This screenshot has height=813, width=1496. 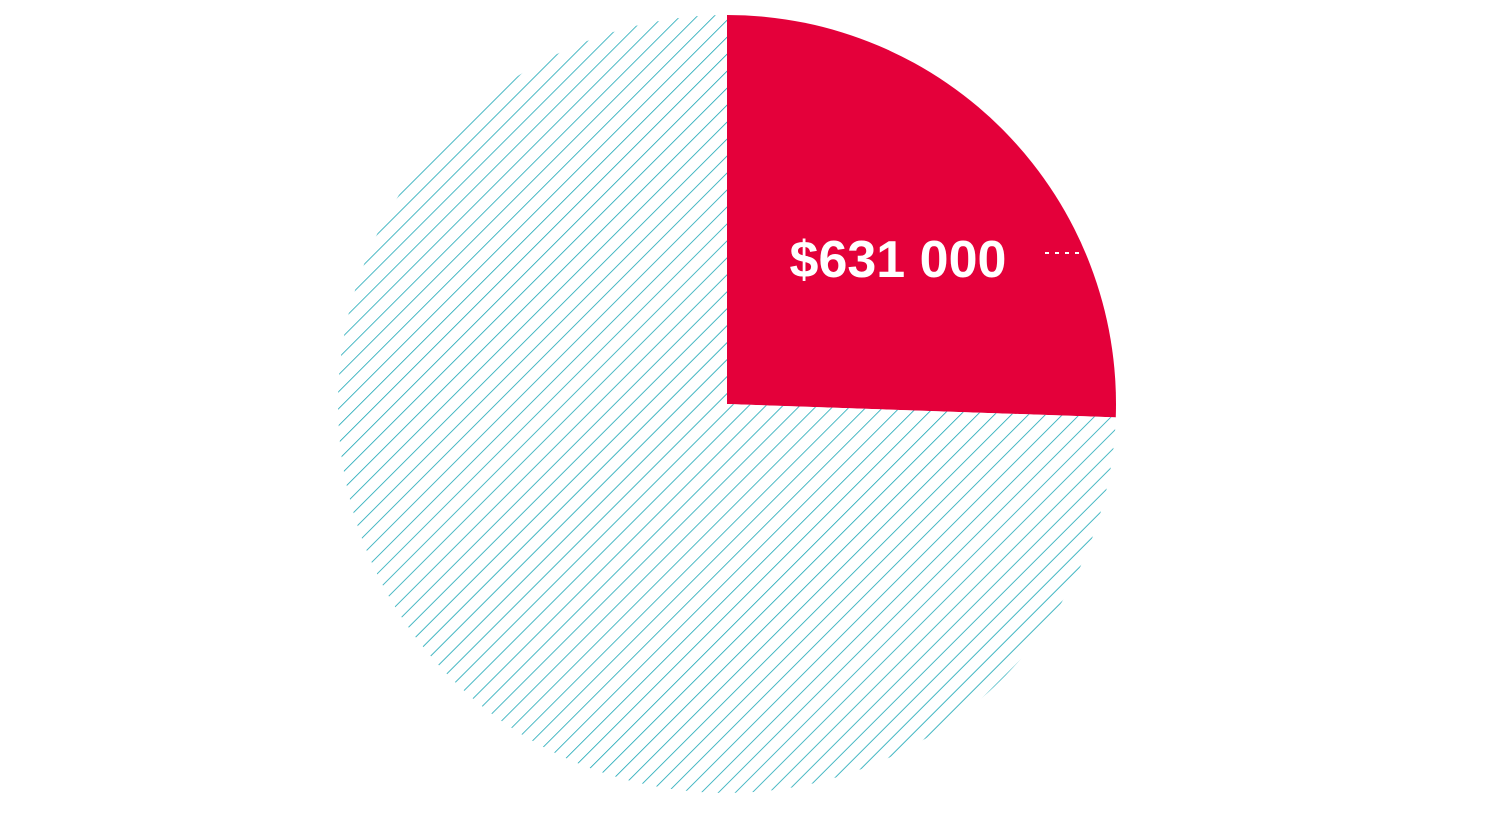 I want to click on pie-labels: $631 000, so click(x=935, y=260).